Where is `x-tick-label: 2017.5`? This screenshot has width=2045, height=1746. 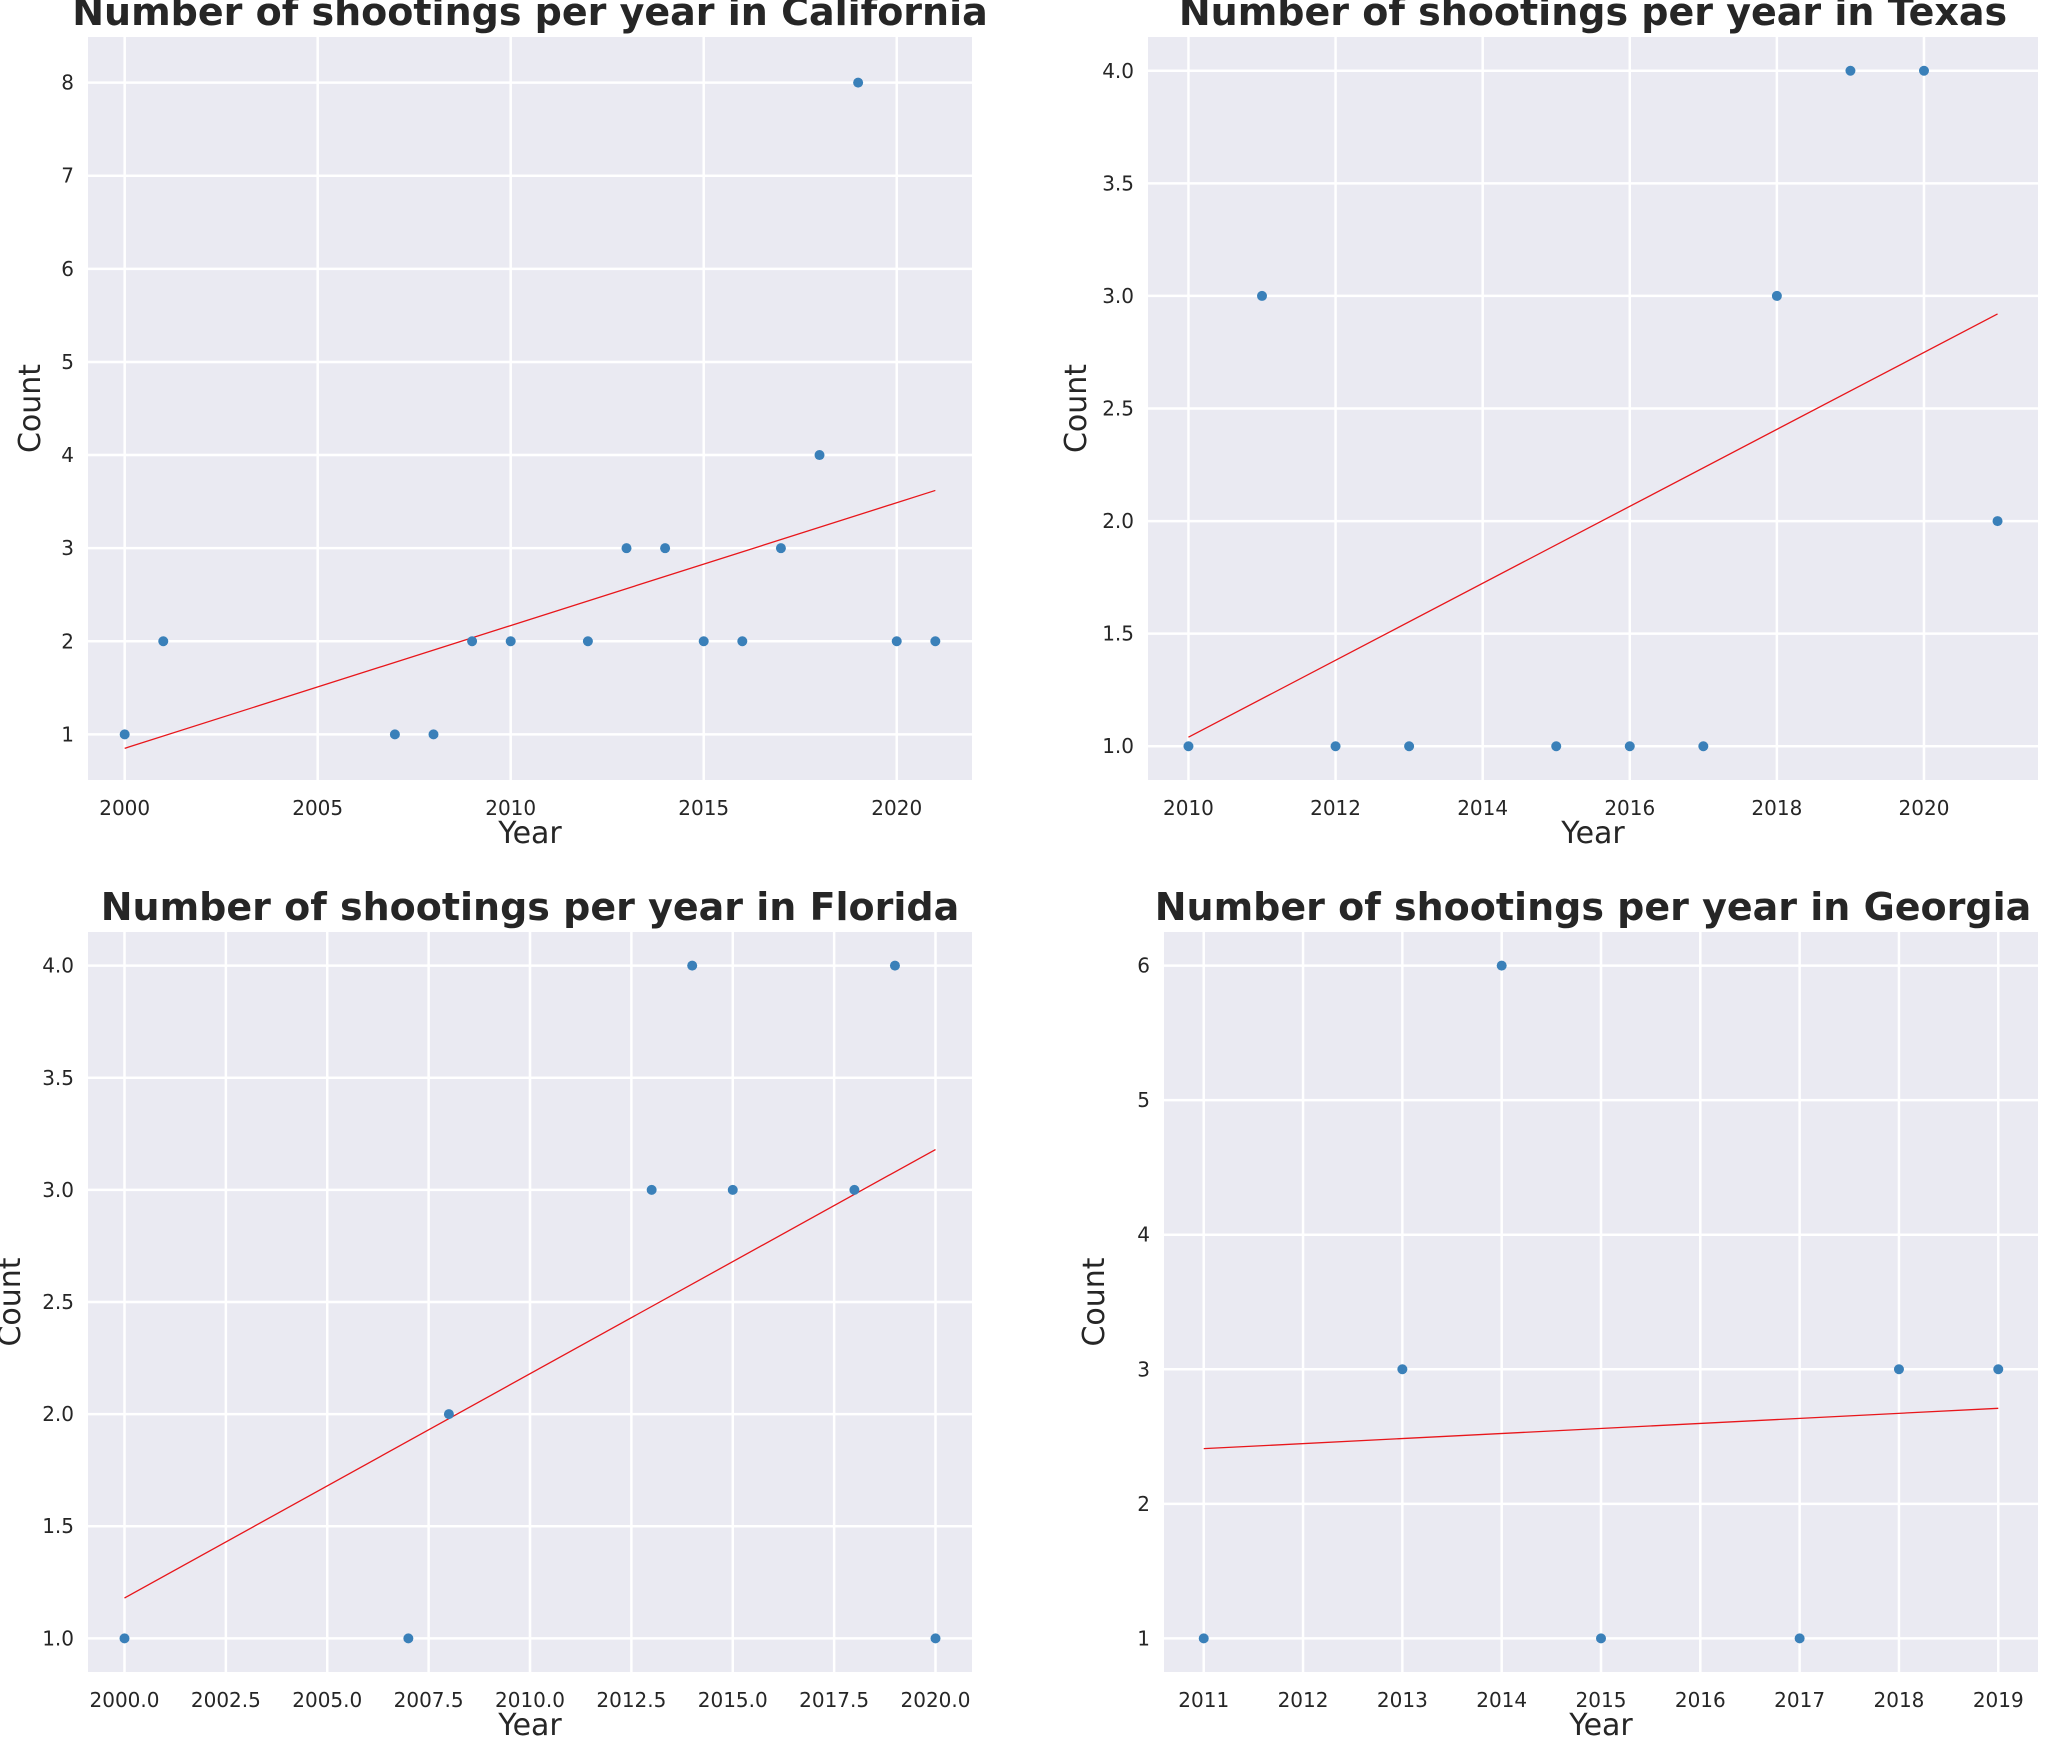
x-tick-label: 2017.5 is located at coordinates (834, 1700).